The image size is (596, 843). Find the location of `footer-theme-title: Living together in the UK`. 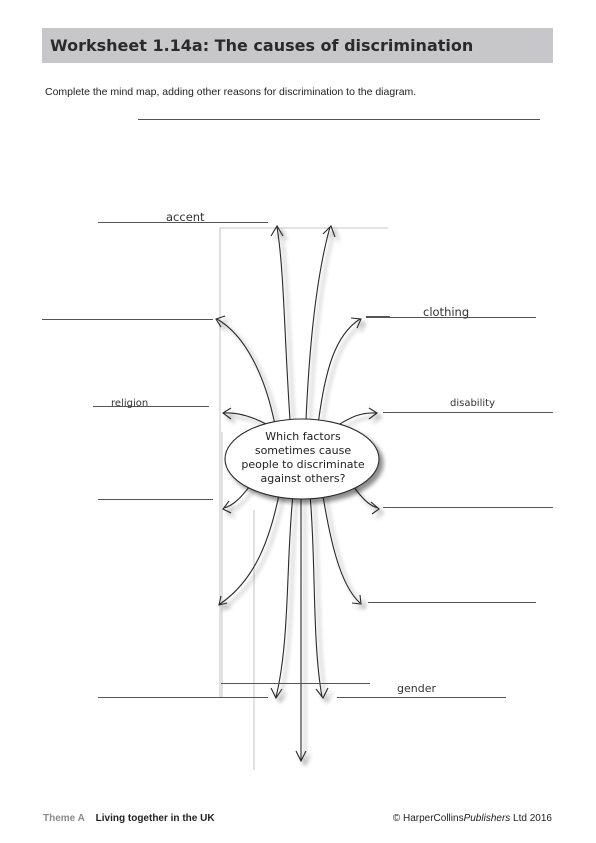

footer-theme-title: Living together in the UK is located at coordinates (155, 818).